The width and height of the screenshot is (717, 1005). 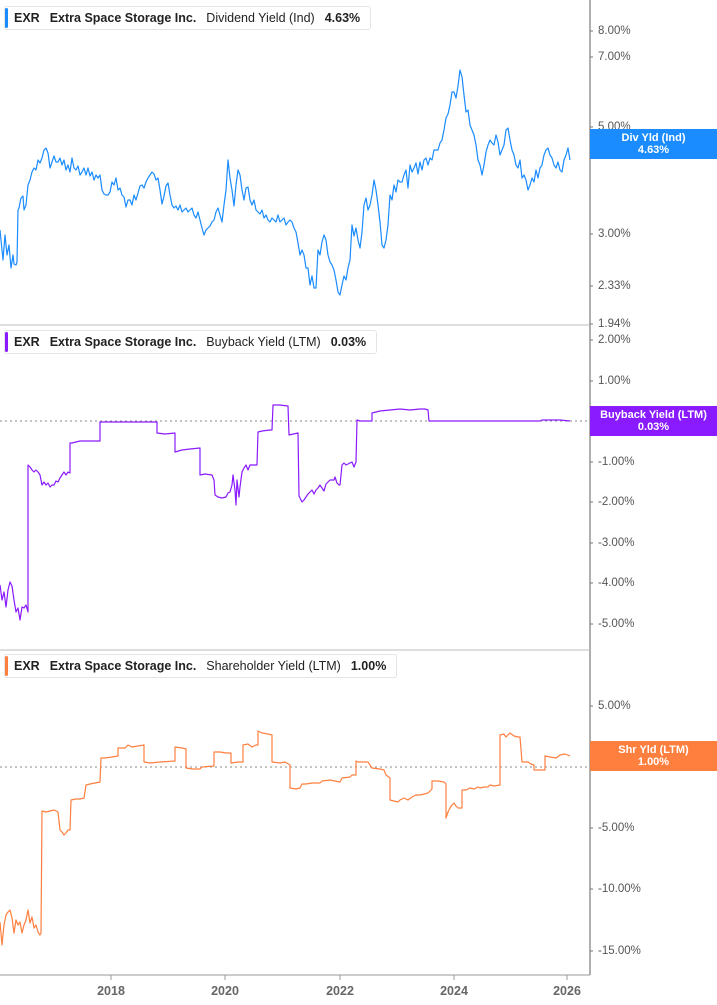 I want to click on y-tick-label: -2.00%, so click(x=616, y=502).